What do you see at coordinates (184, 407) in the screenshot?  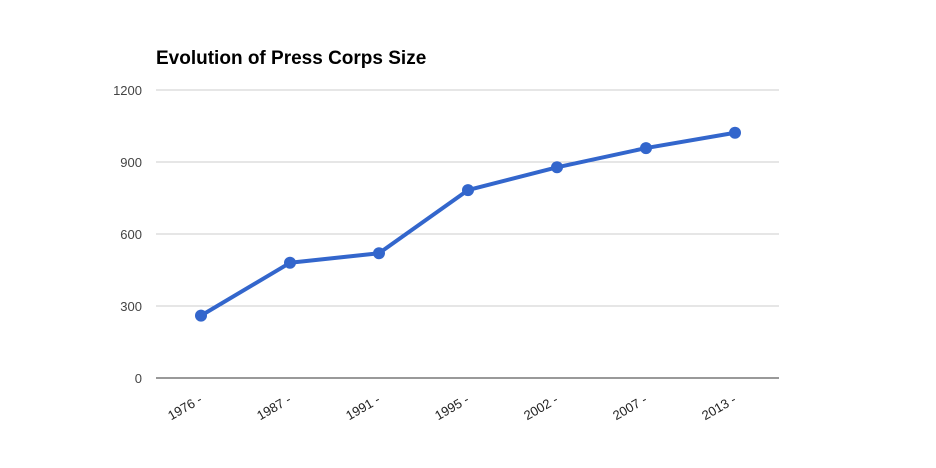 I see `x-tick-label: 1976 -` at bounding box center [184, 407].